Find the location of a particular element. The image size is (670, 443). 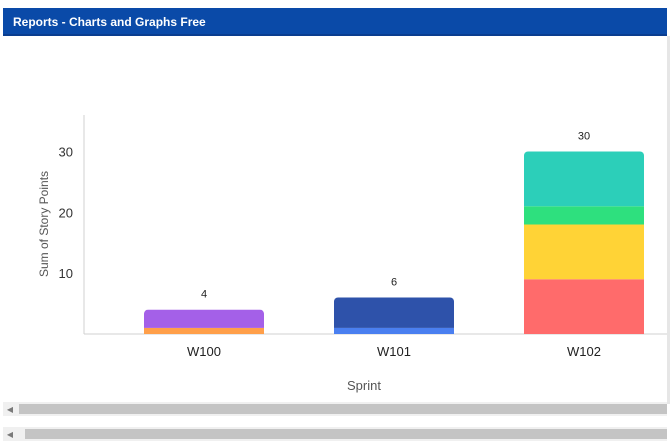

x-tick-label: W100 is located at coordinates (204, 351).